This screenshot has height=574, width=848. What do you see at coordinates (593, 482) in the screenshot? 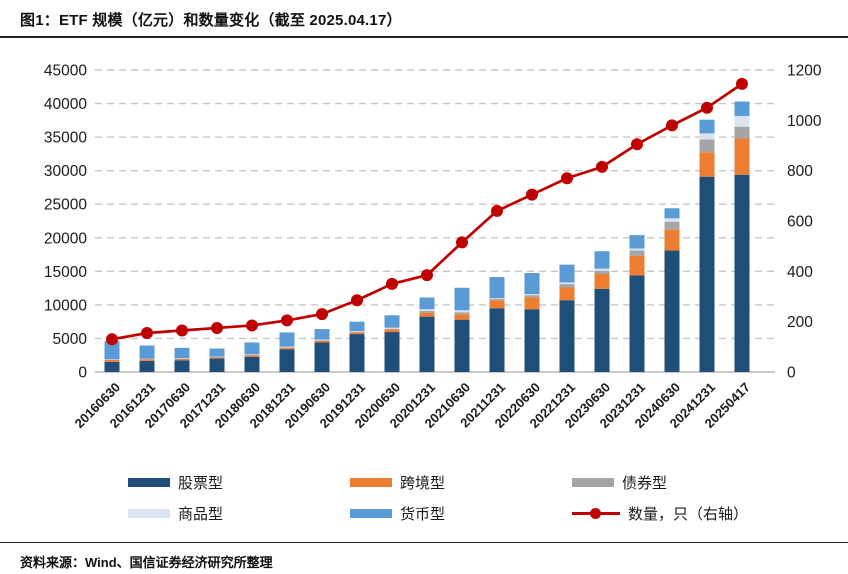
I see `legend-swatch-bond` at bounding box center [593, 482].